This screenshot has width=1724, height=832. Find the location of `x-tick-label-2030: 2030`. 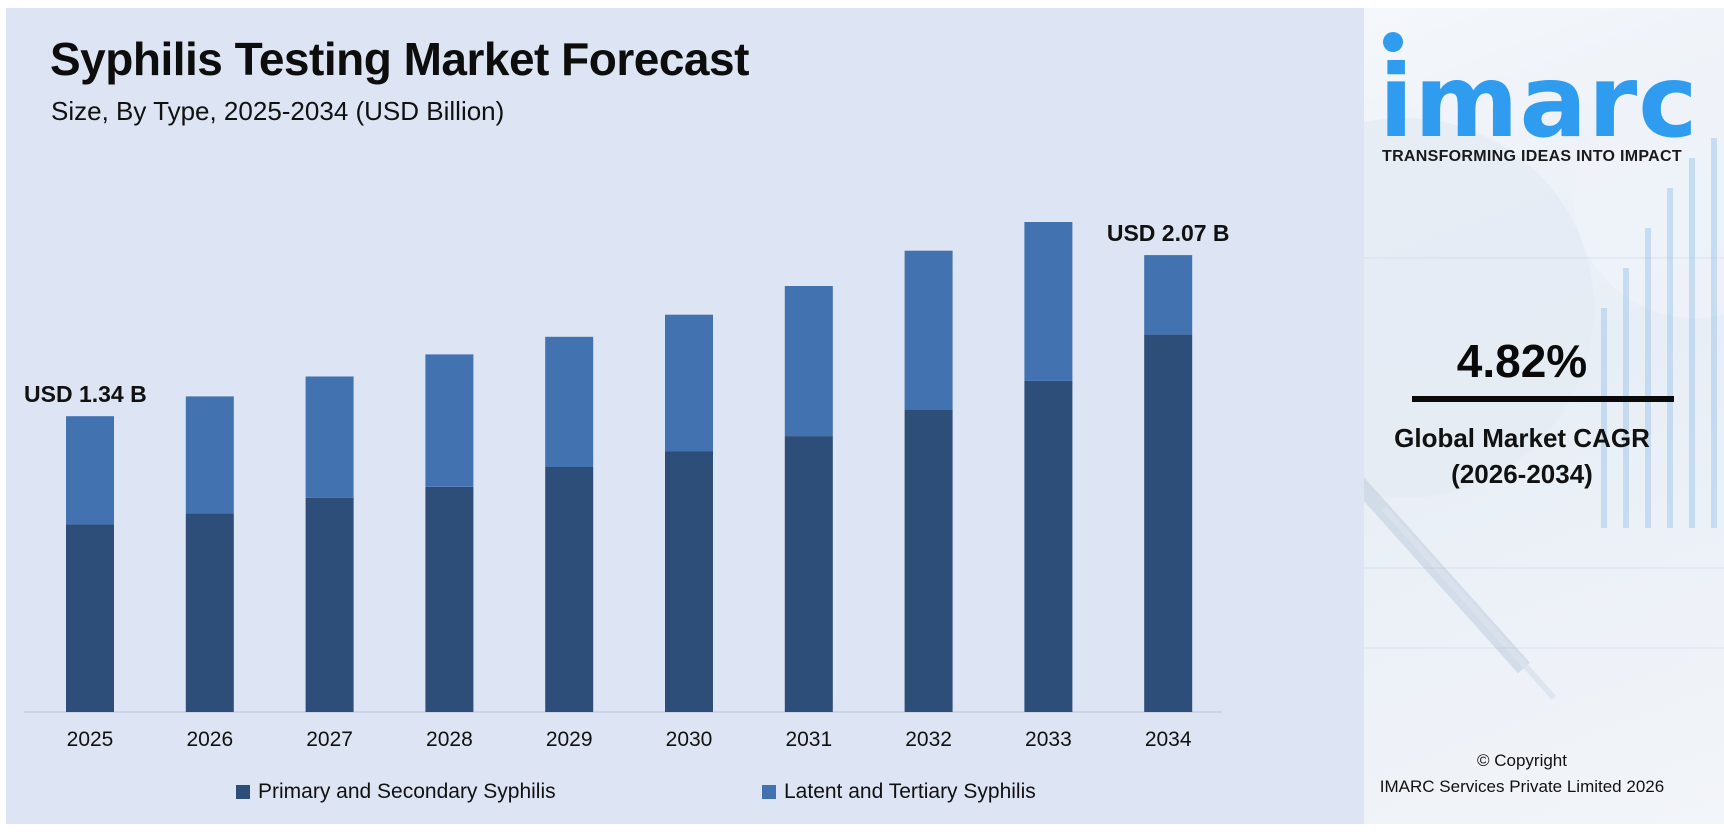

x-tick-label-2030: 2030 is located at coordinates (689, 739).